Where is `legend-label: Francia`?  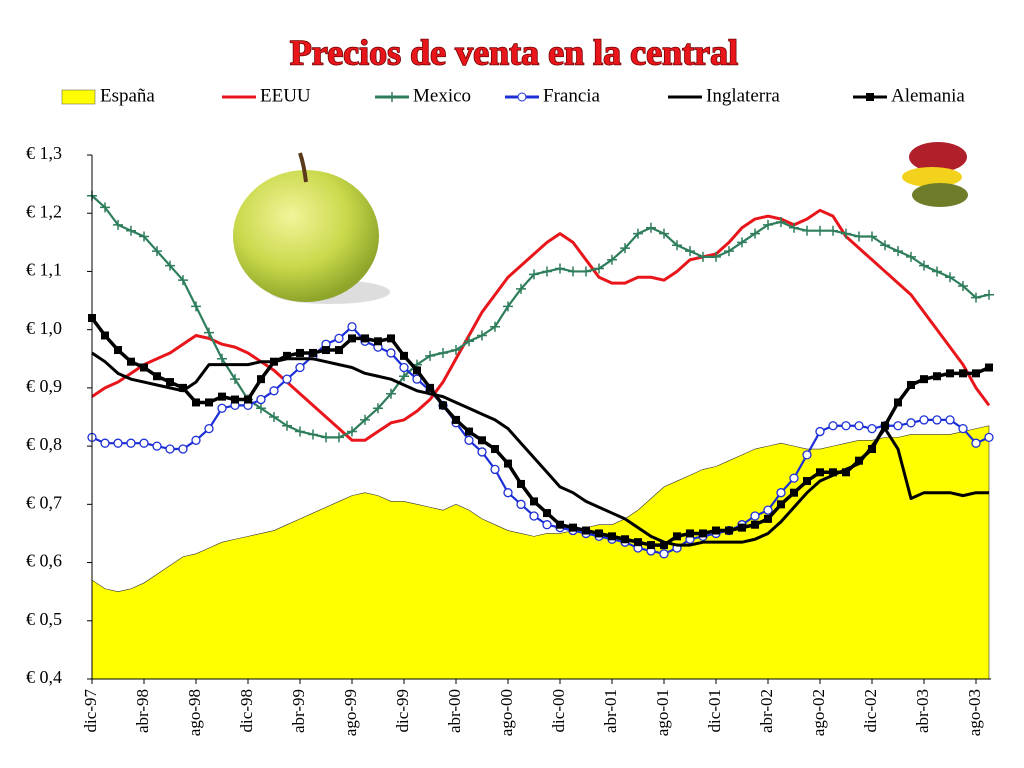 legend-label: Francia is located at coordinates (572, 95).